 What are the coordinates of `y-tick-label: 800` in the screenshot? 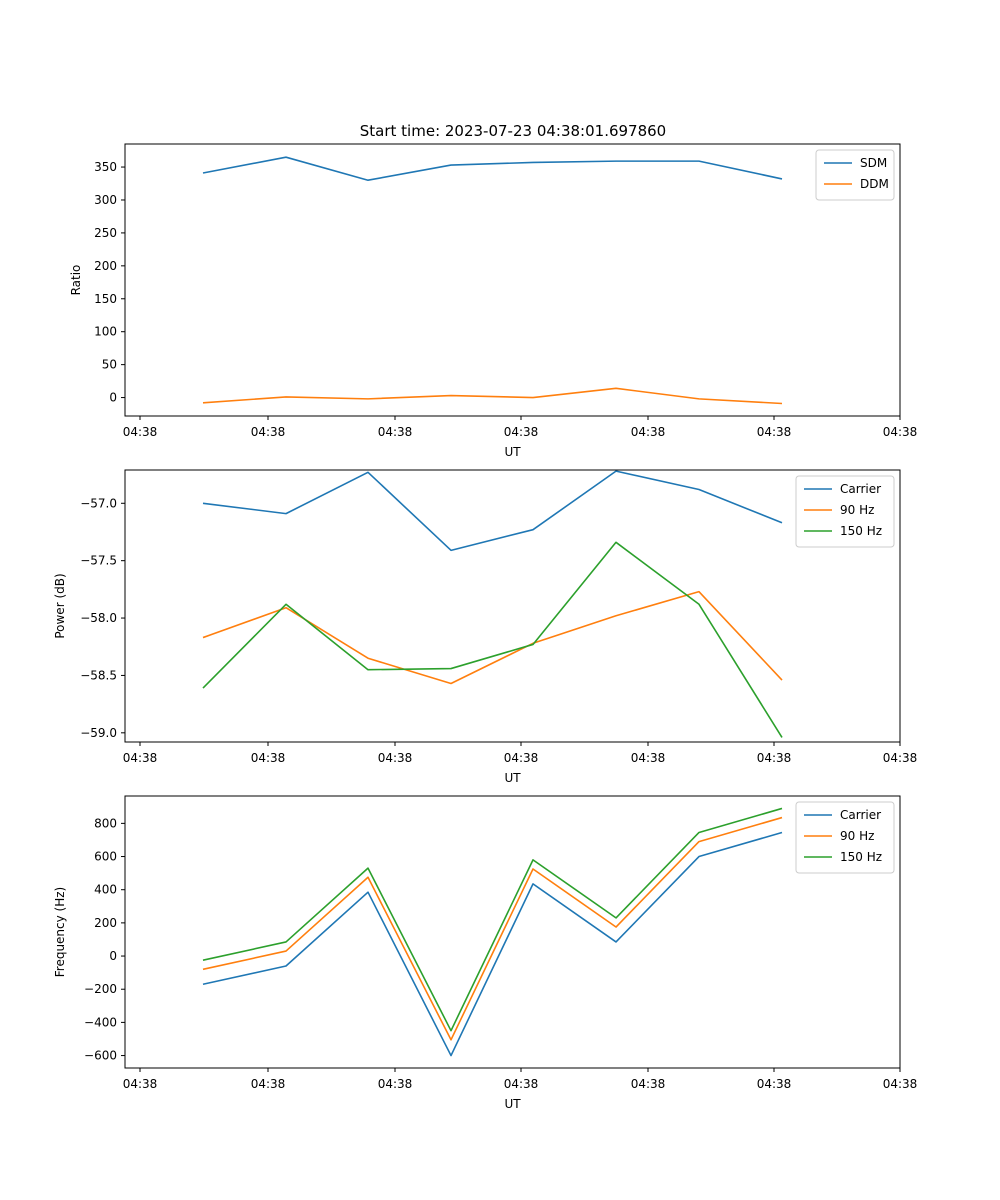 It's located at (105, 823).